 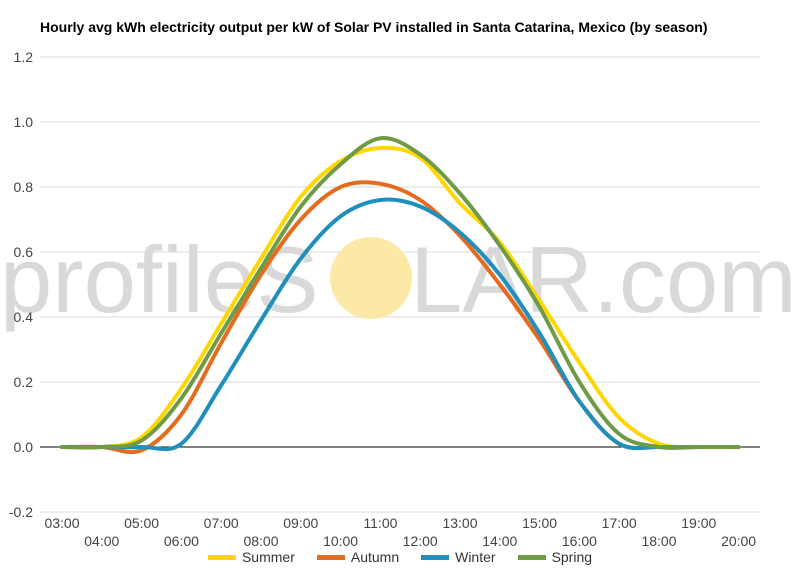 I want to click on x-tick-label: 14:00, so click(x=499, y=541).